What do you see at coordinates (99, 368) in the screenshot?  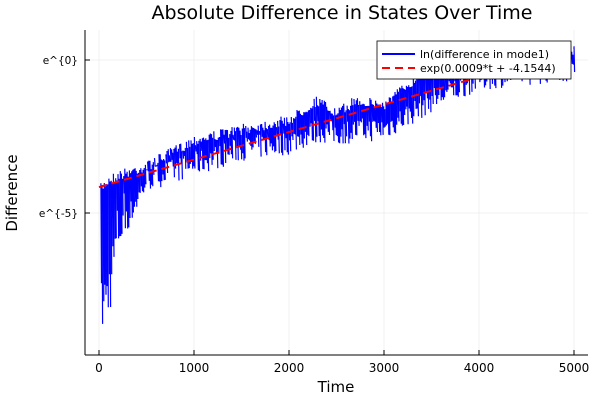 I see `x-tick-label: 0` at bounding box center [99, 368].